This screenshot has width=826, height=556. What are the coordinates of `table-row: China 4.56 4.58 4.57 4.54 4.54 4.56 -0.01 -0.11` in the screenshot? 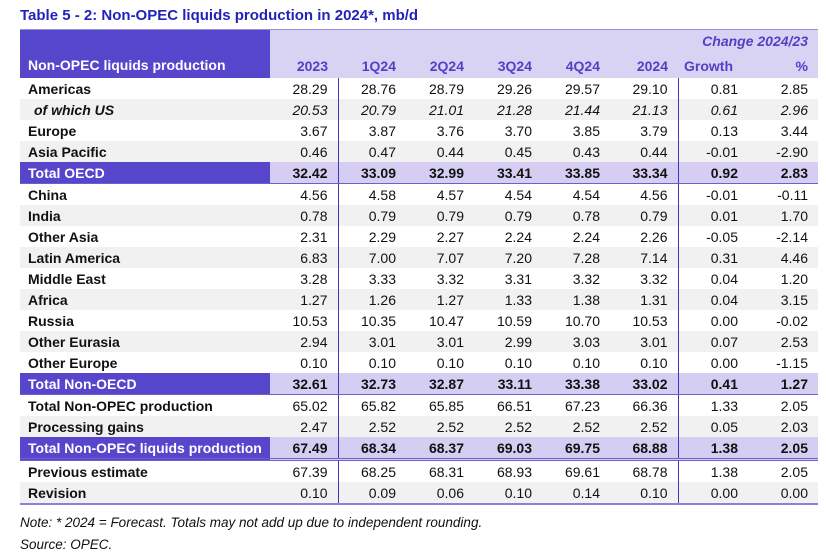 It's located at (419, 194).